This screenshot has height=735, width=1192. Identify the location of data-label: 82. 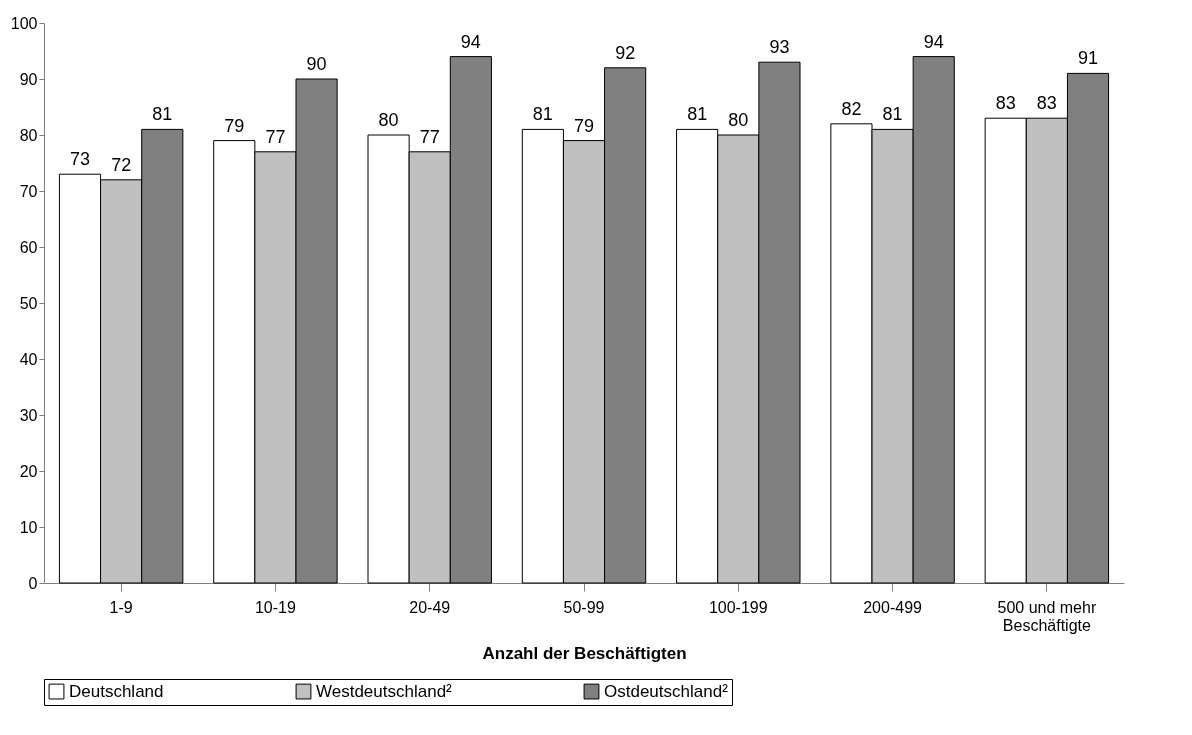
(851, 108).